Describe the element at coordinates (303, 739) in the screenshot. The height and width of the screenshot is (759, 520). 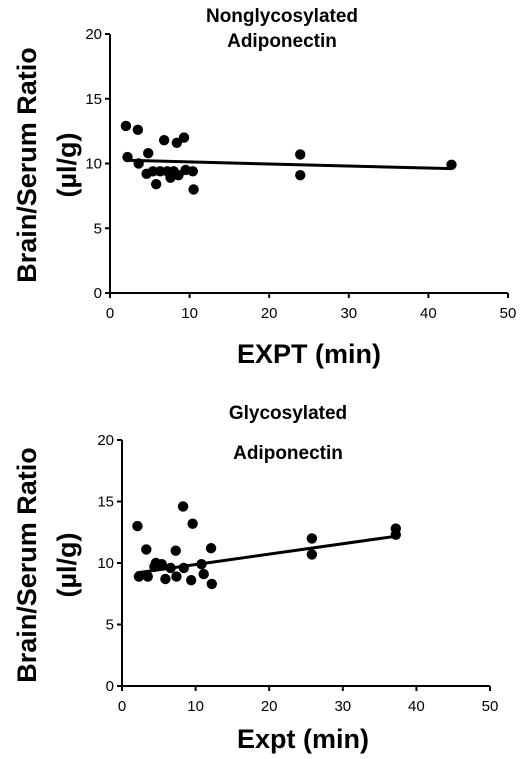
I see `x-axis-label: Expt (min)` at that location.